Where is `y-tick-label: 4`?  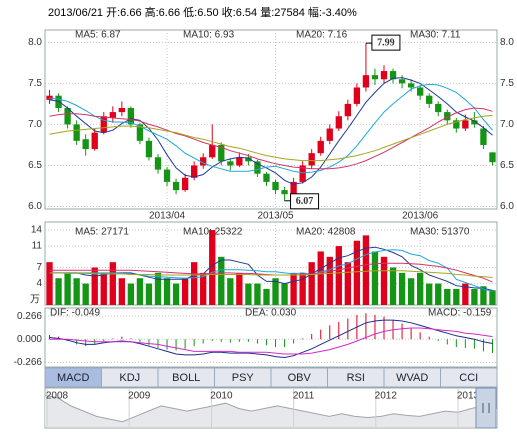
y-tick-label: 4 is located at coordinates (39, 283).